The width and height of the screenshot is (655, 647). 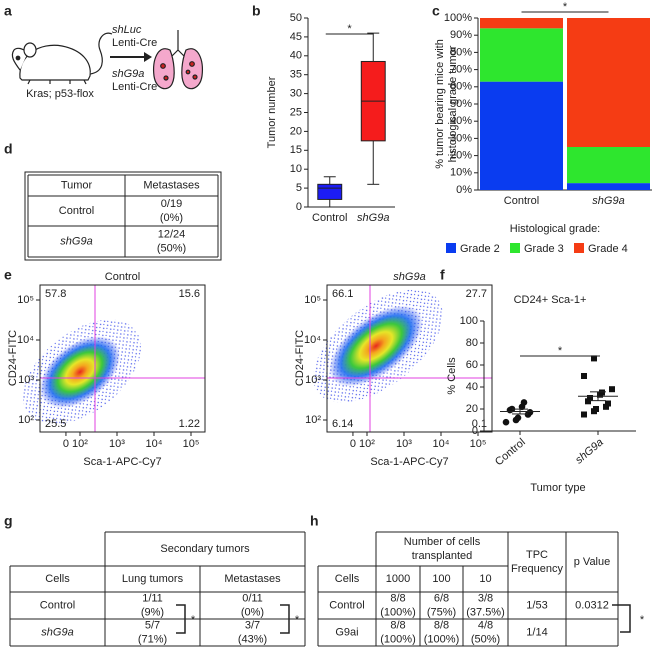 What do you see at coordinates (342, 294) in the screenshot?
I see `quadrant-percent: 66.1` at bounding box center [342, 294].